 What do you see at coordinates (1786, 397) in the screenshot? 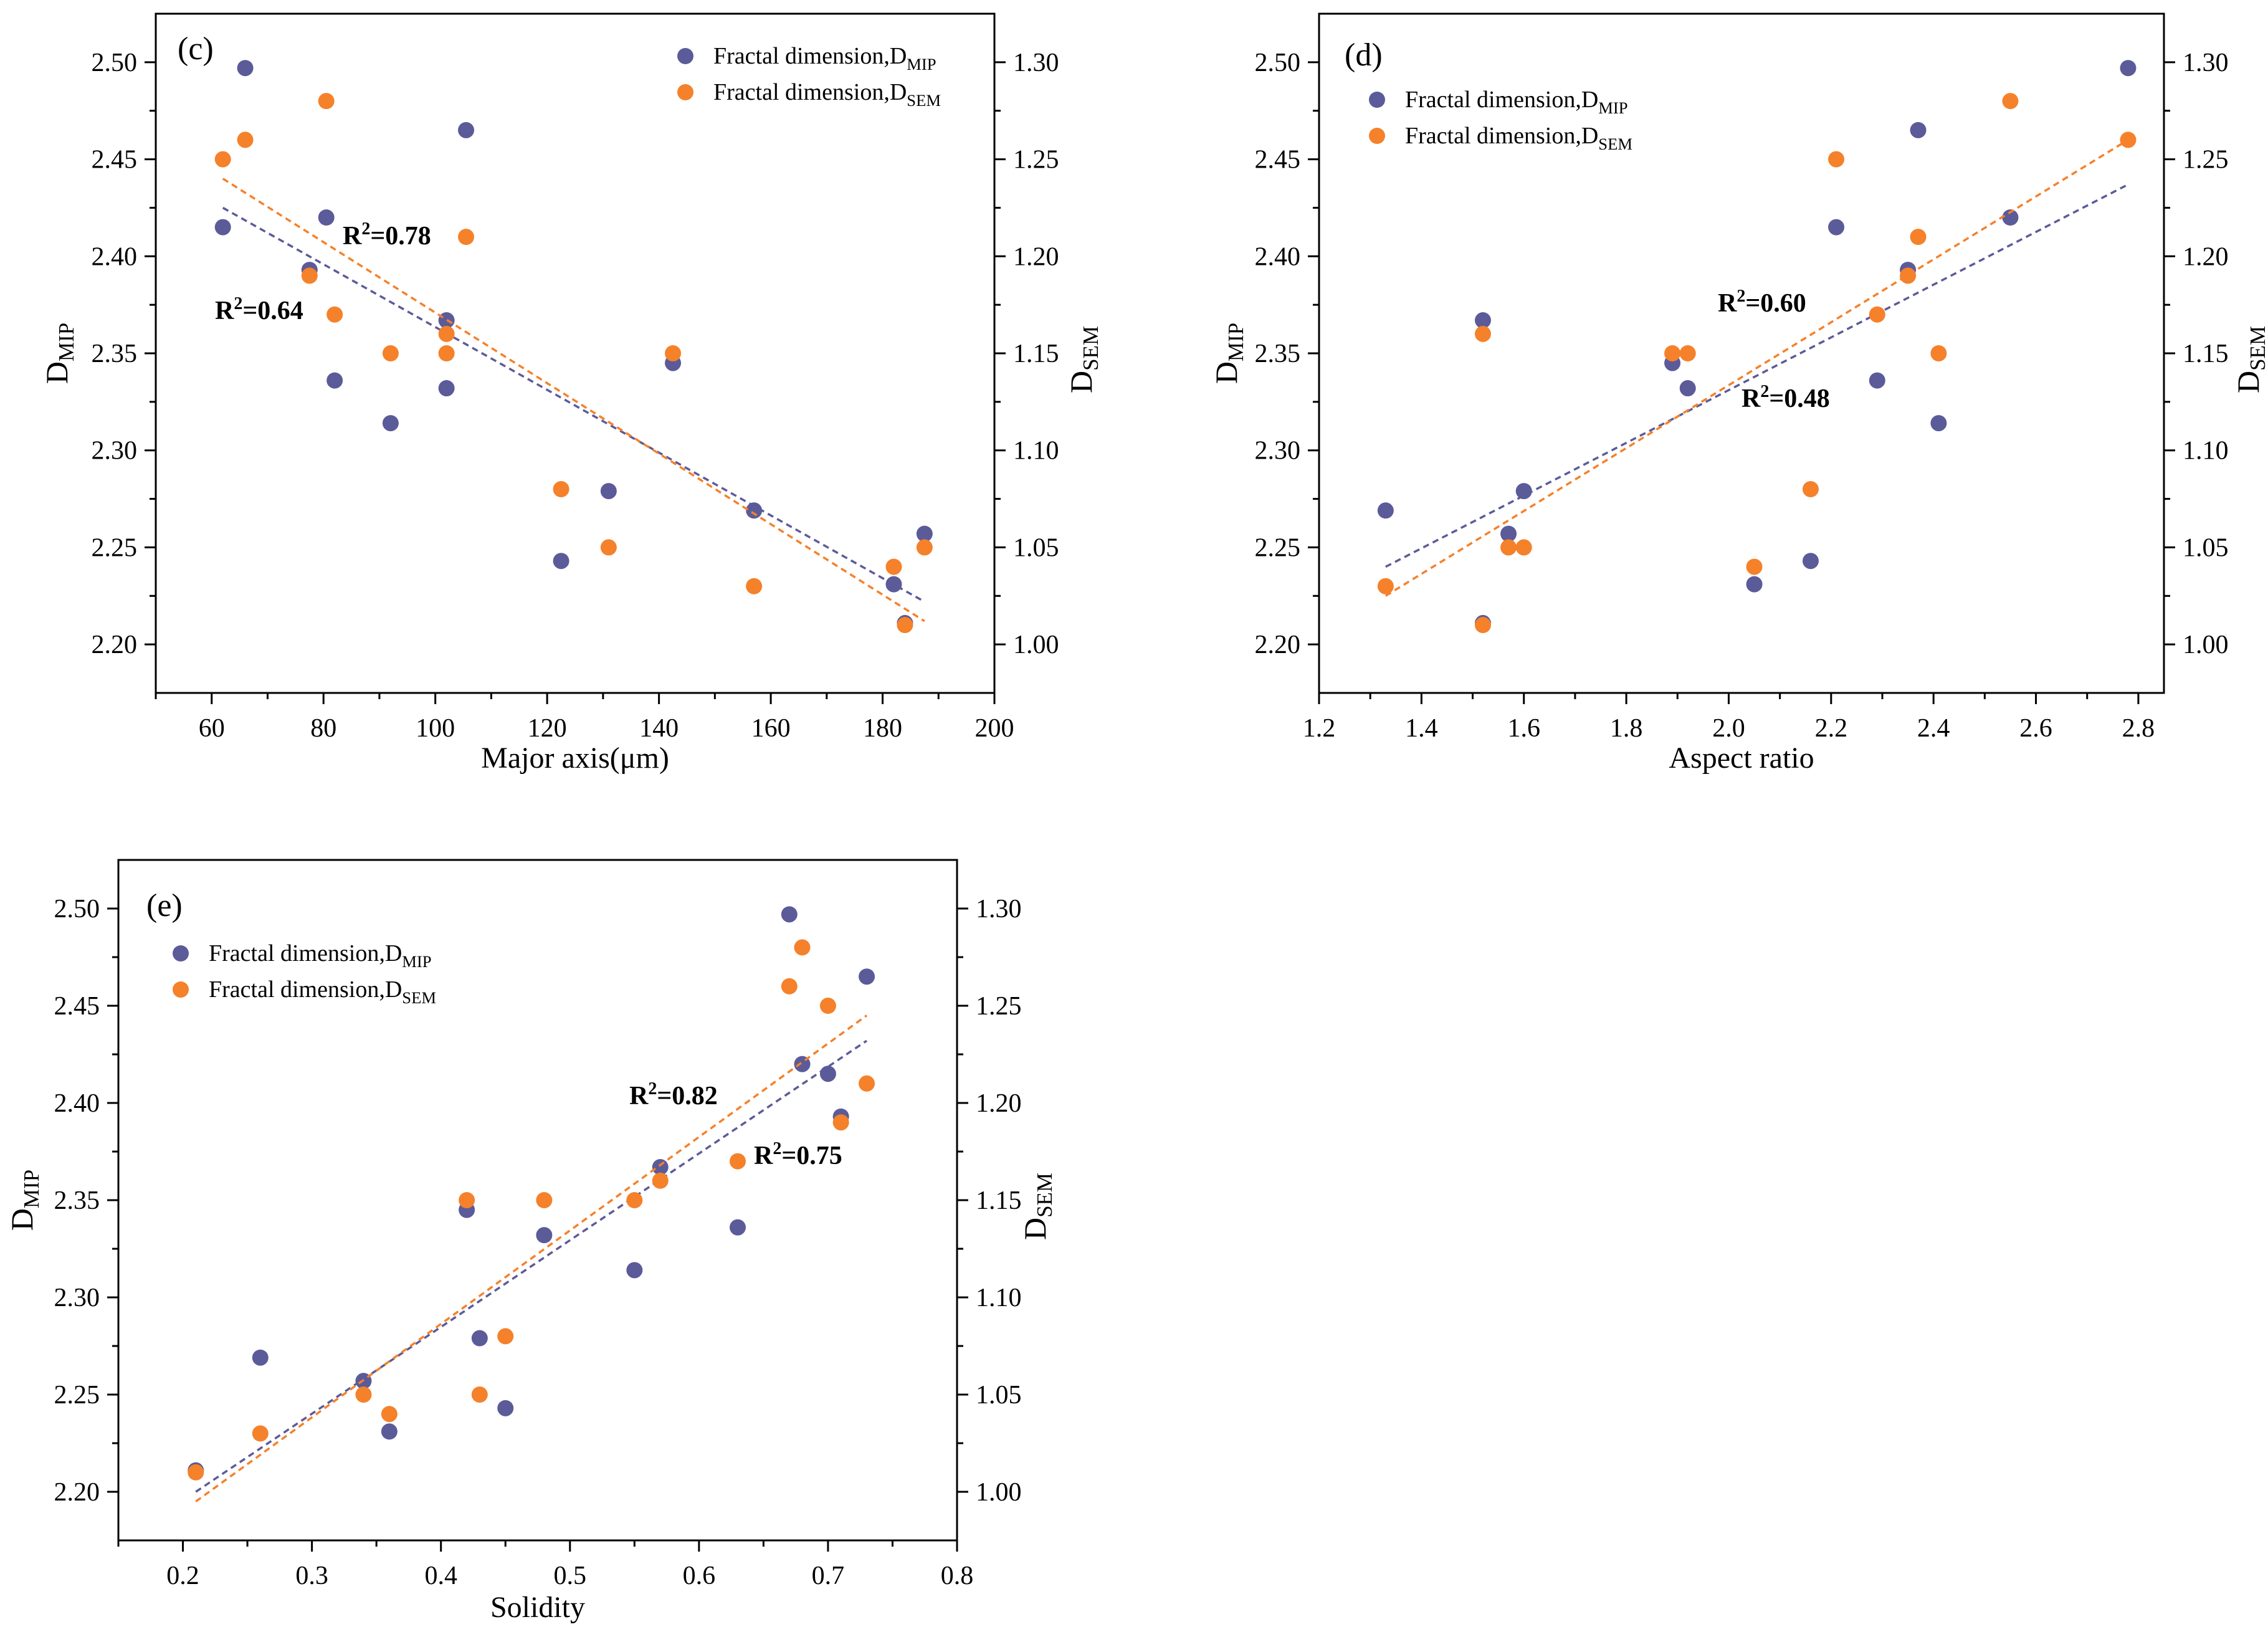
I see `r2-annotation: R2=0.48` at bounding box center [1786, 397].